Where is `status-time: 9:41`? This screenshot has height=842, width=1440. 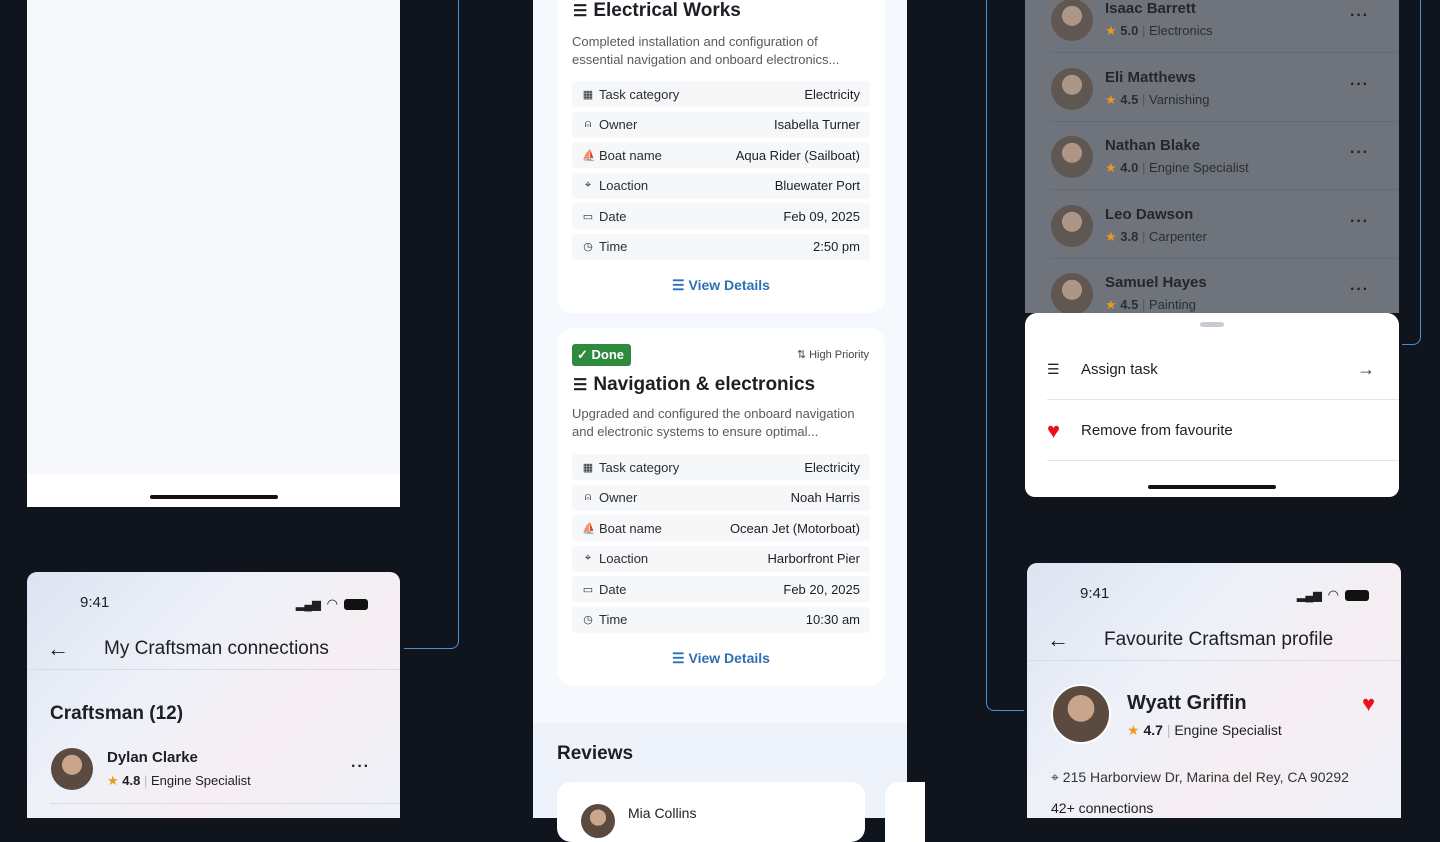
status-time: 9:41 is located at coordinates (95, 602).